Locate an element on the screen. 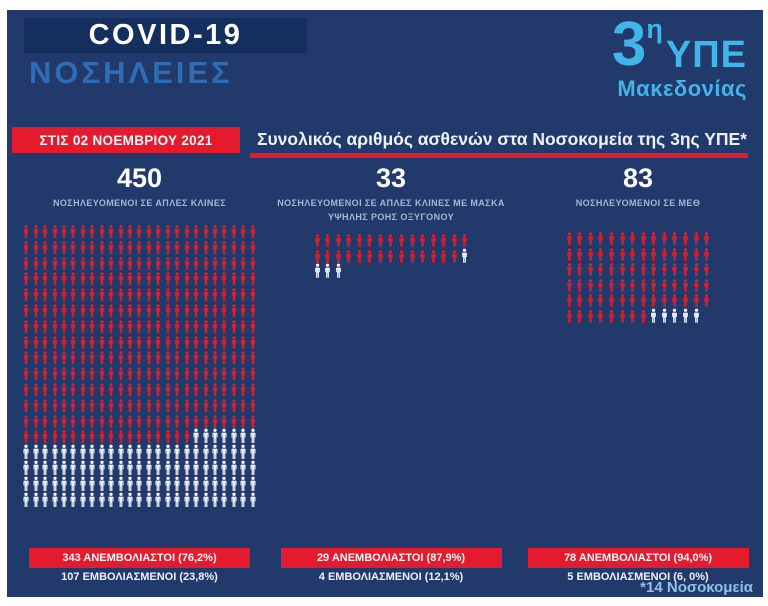 This screenshot has height=606, width=768. unvaccinated-stat-bar: 78 ΑΝΕΜΒΟΛΙΑΣΤΟΙ (94,0%) is located at coordinates (638, 558).